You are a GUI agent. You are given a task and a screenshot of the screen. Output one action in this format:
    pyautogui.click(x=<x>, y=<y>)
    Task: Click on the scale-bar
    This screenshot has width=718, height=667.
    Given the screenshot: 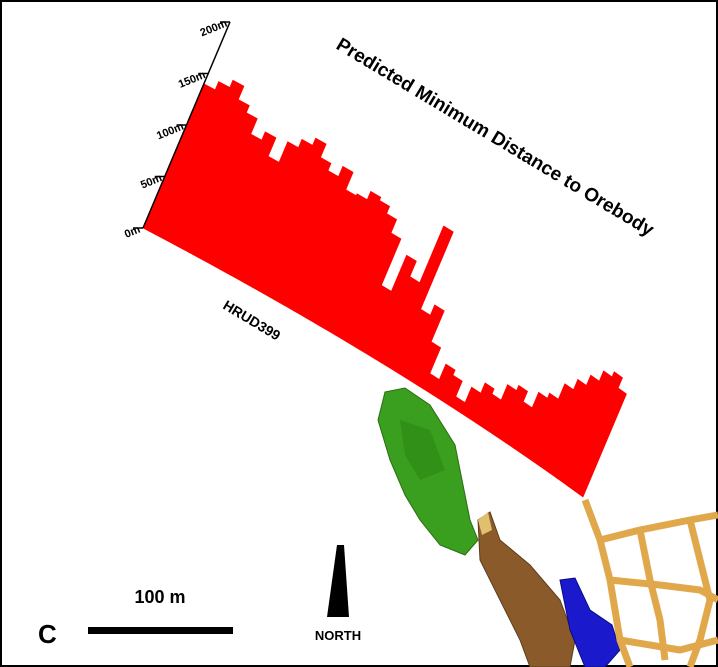 What is the action you would take?
    pyautogui.click(x=160, y=630)
    